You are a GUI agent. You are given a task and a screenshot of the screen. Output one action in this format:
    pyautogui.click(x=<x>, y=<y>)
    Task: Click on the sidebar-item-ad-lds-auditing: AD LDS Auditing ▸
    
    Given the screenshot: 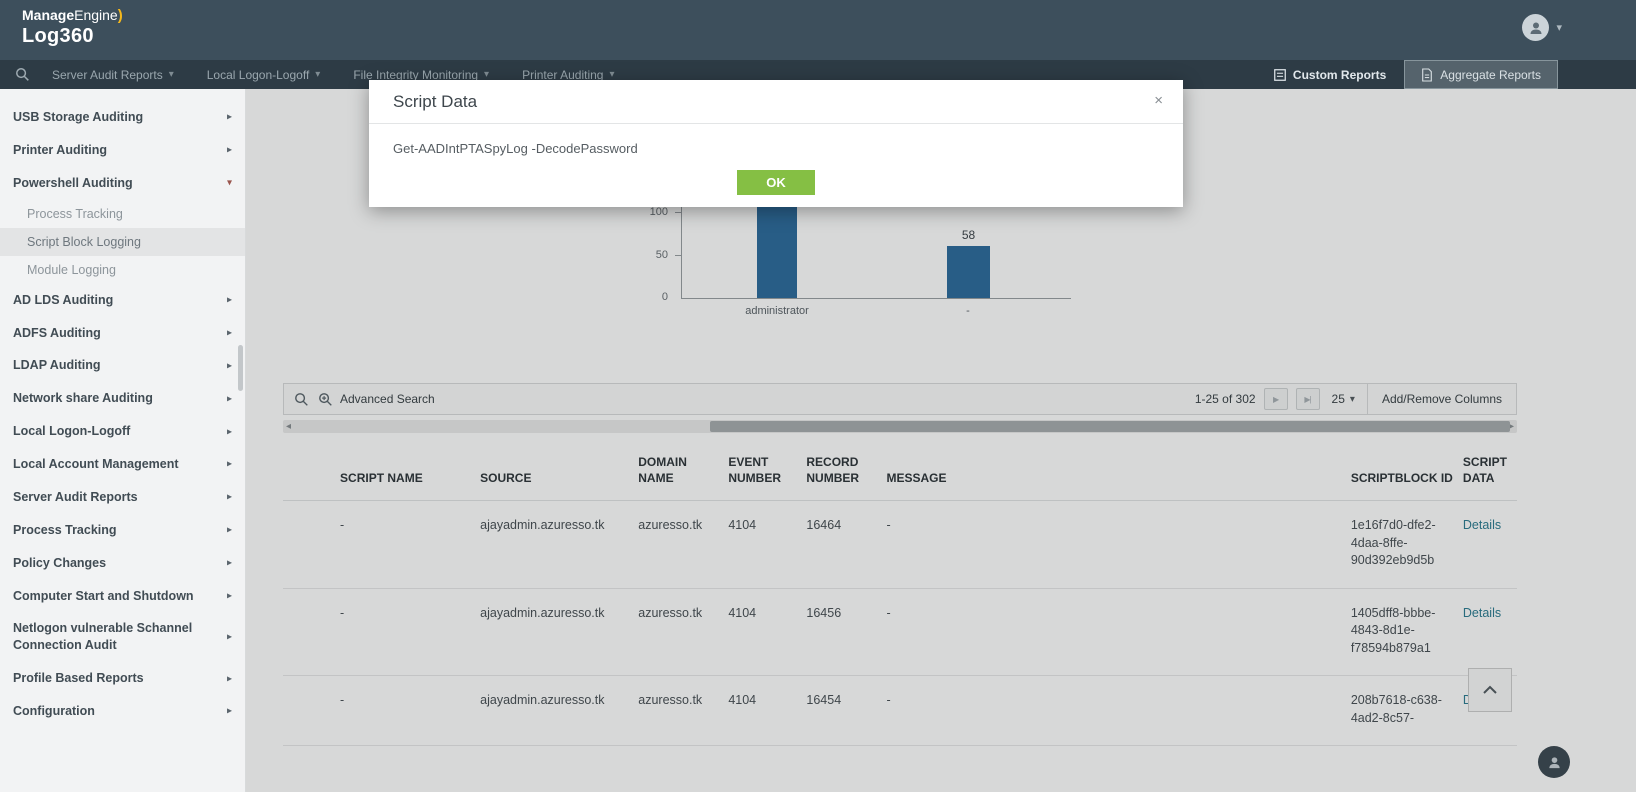 What is the action you would take?
    pyautogui.click(x=122, y=300)
    